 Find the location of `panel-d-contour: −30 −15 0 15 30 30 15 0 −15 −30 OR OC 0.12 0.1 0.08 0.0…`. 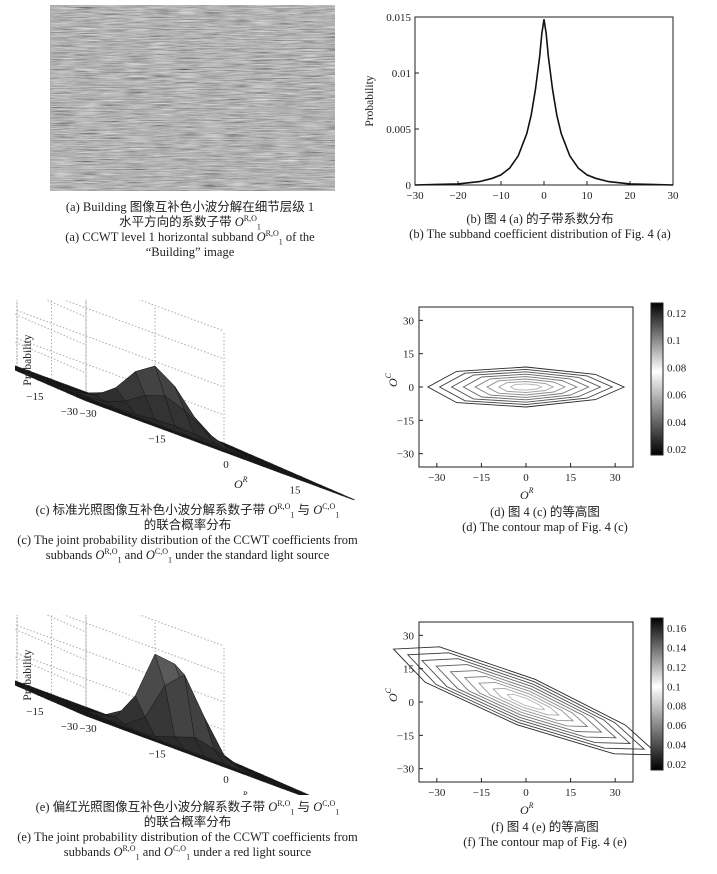

panel-d-contour: −30 −15 0 15 30 30 15 0 −15 −30 OR OC 0.12 0.1 0.08 0.0… is located at coordinates (540, 398).